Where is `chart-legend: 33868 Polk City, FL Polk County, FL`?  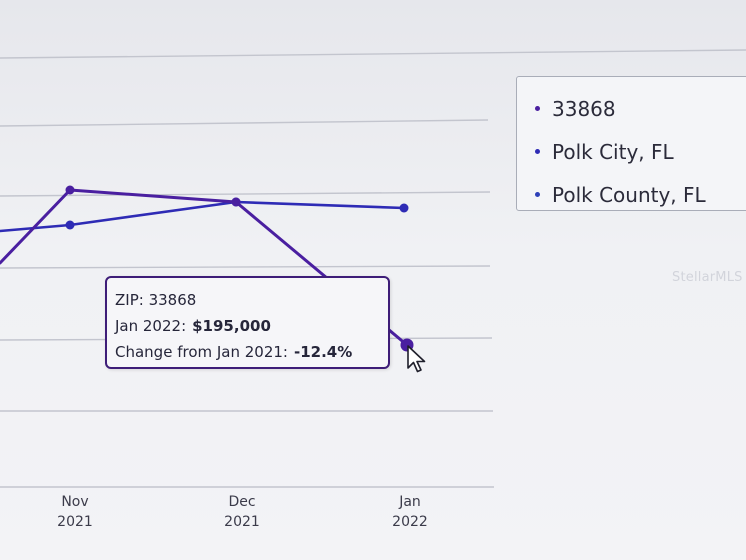
chart-legend: 33868 Polk City, FL Polk County, FL is located at coordinates (631, 143).